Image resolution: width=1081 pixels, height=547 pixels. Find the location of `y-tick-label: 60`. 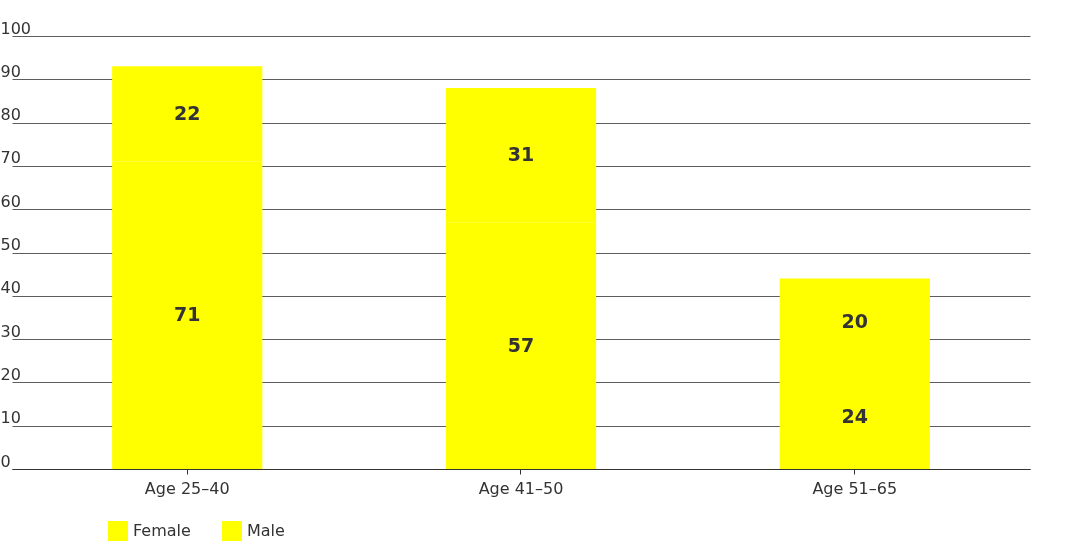

y-tick-label: 60 is located at coordinates (10, 201).